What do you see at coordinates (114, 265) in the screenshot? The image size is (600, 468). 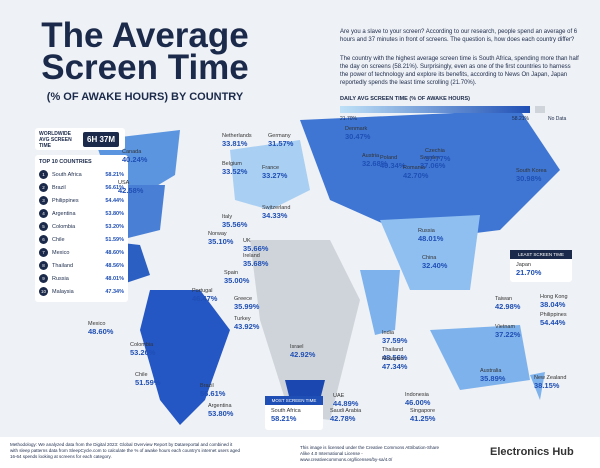 I see `country-value: 48.56%` at bounding box center [114, 265].